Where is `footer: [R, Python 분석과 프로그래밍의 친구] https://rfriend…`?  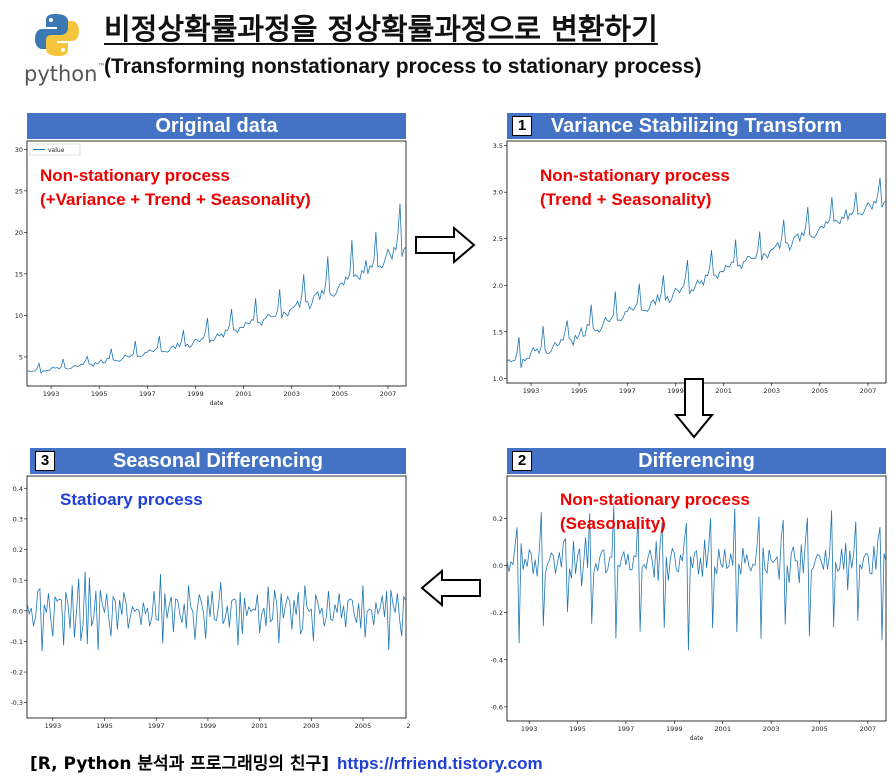 footer: [R, Python 분석과 프로그래밍의 친구] https://rfriend… is located at coordinates (286, 761).